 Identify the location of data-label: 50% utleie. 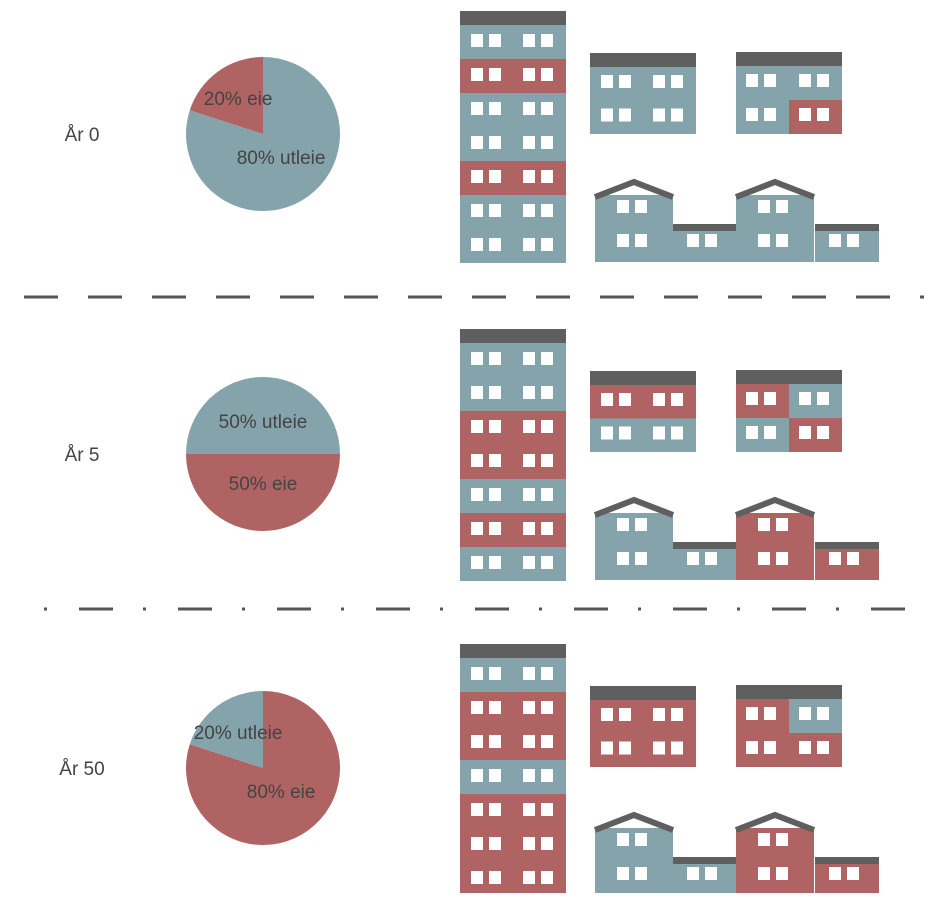
(263, 422).